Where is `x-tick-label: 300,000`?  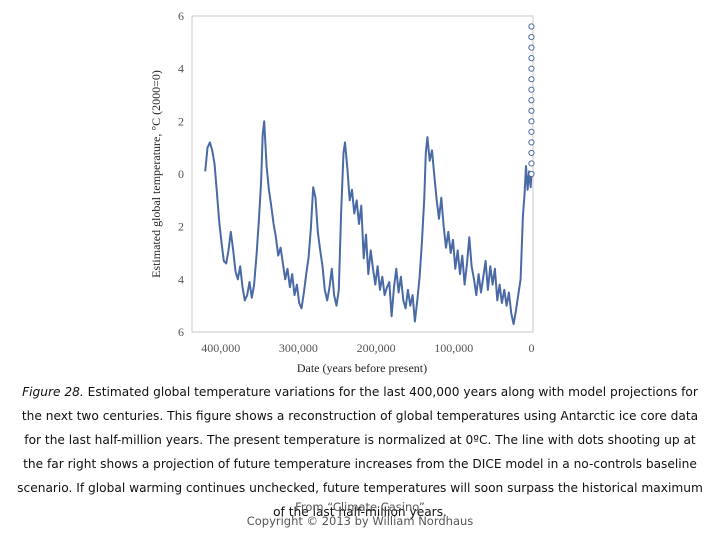 x-tick-label: 300,000 is located at coordinates (298, 348).